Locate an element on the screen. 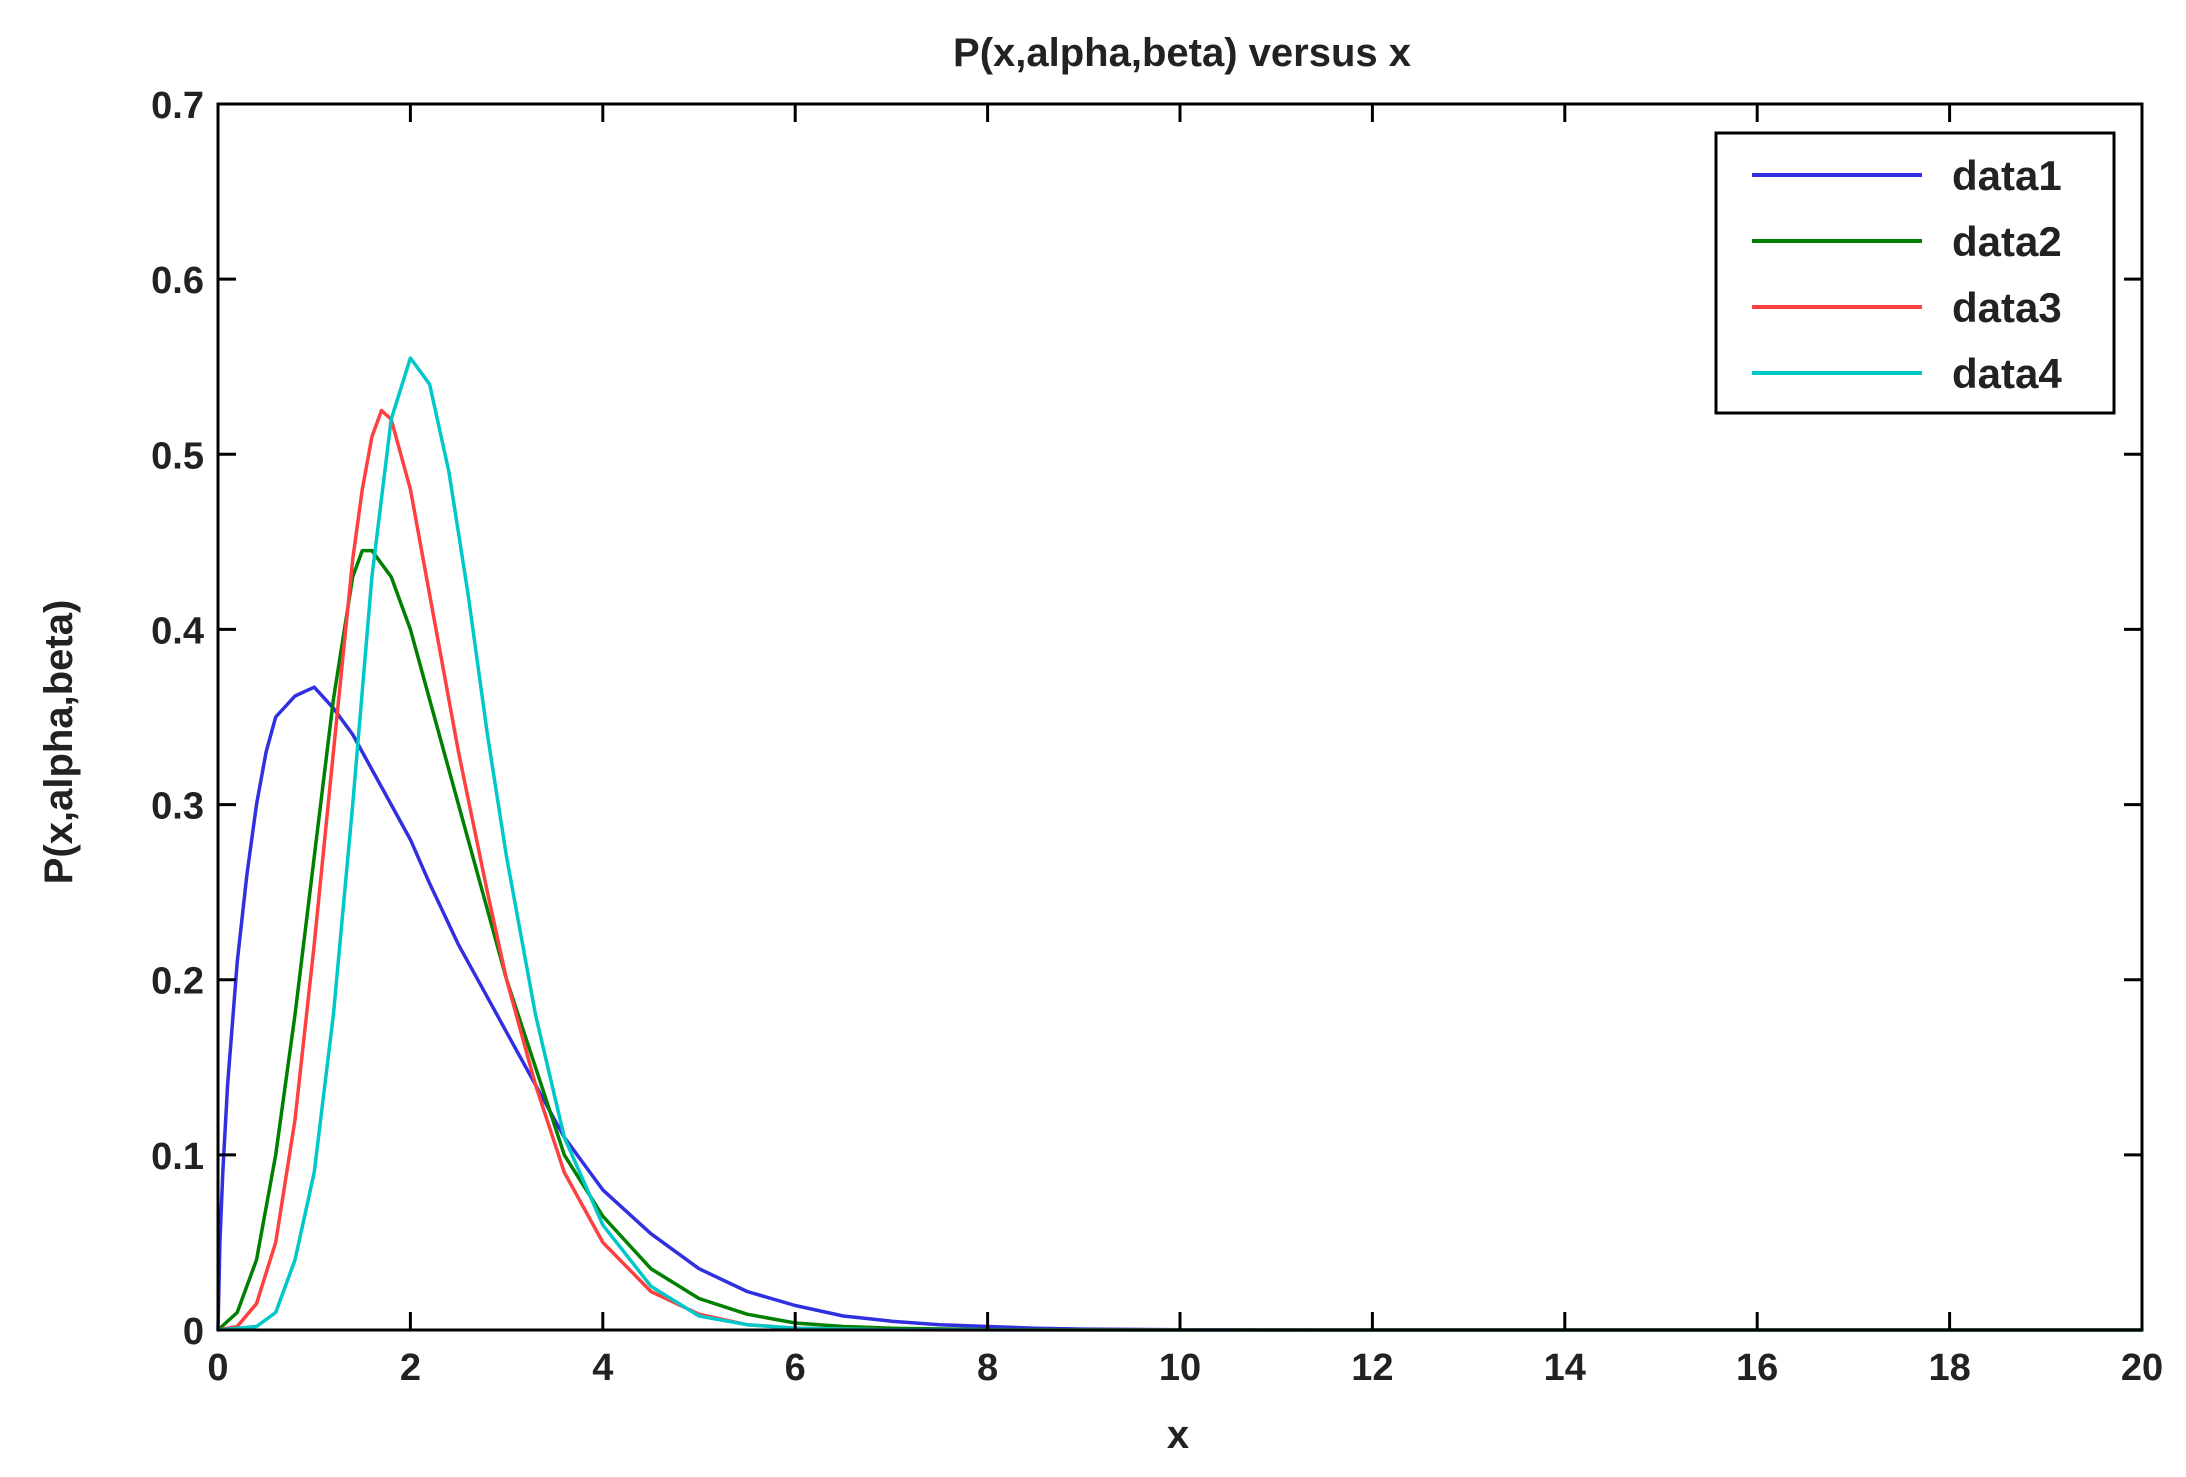  legend-label: data4 is located at coordinates (2007, 373).